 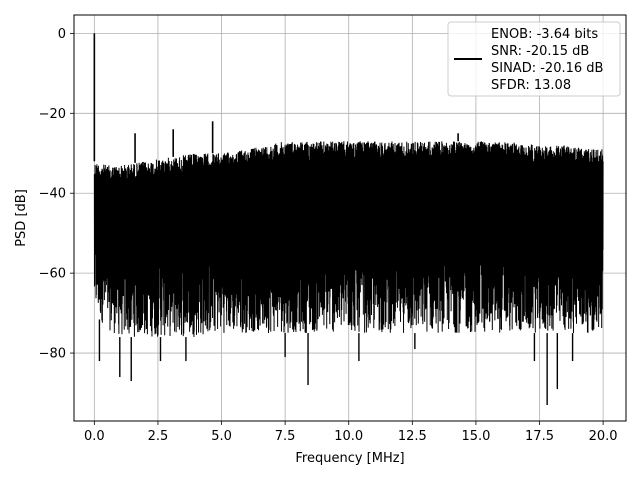 What do you see at coordinates (539, 436) in the screenshot?
I see `x-tick-label: 17.5` at bounding box center [539, 436].